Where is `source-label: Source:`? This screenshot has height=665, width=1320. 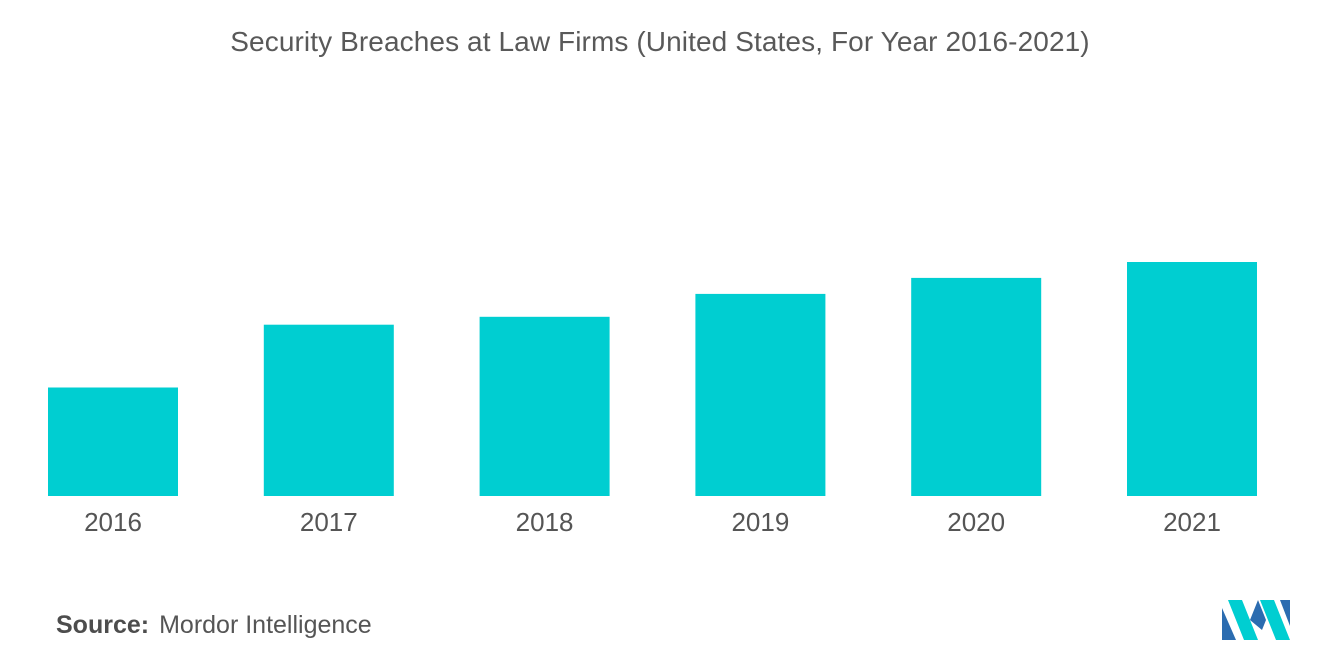 source-label: Source: is located at coordinates (103, 625).